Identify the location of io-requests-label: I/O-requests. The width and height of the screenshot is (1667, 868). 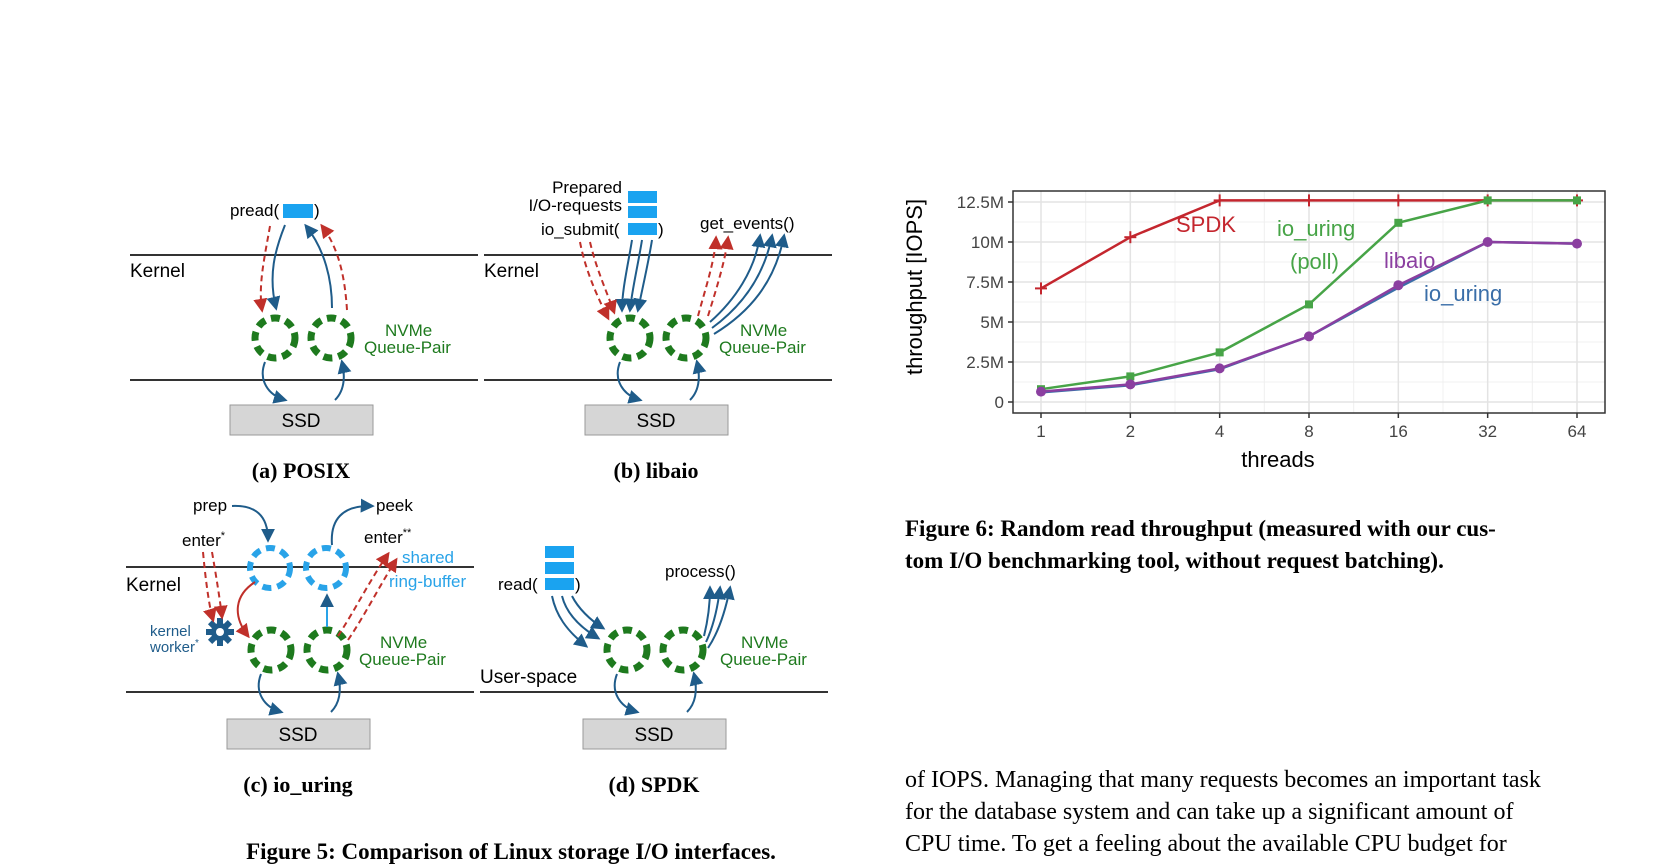
(575, 205).